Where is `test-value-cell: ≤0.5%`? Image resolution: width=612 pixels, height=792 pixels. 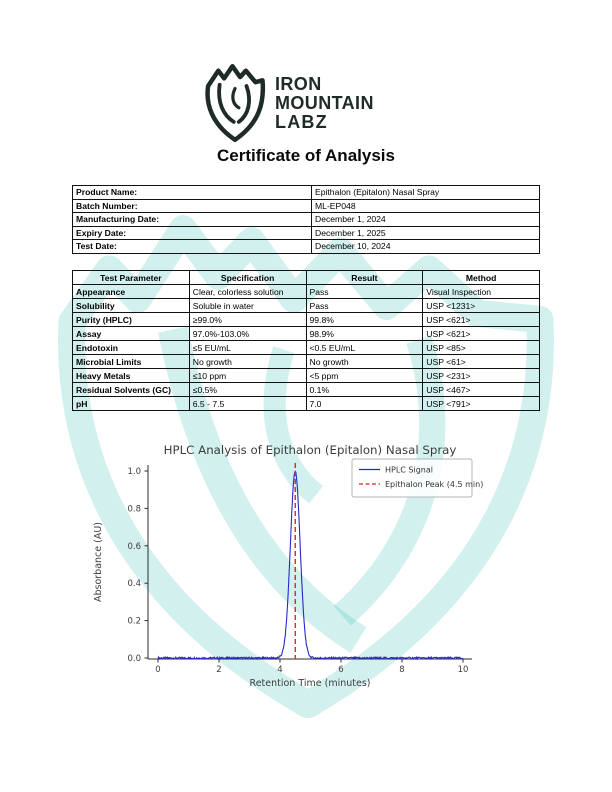
test-value-cell: ≤0.5% is located at coordinates (247, 389).